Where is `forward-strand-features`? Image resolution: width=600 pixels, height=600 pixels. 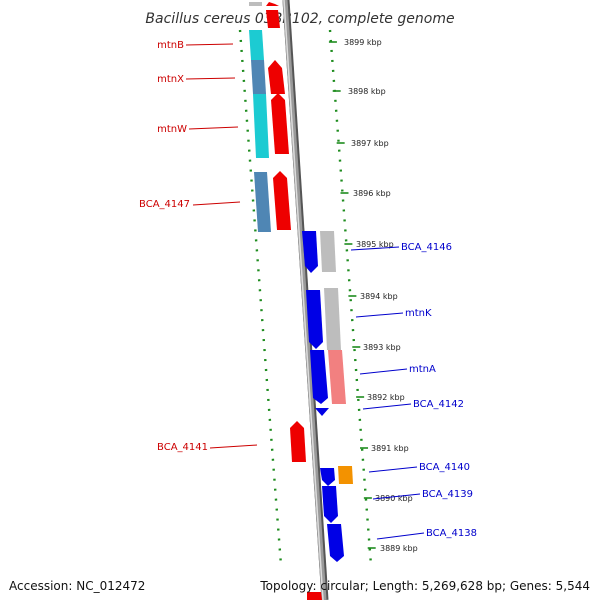 forward-strand-features is located at coordinates (327, 415).